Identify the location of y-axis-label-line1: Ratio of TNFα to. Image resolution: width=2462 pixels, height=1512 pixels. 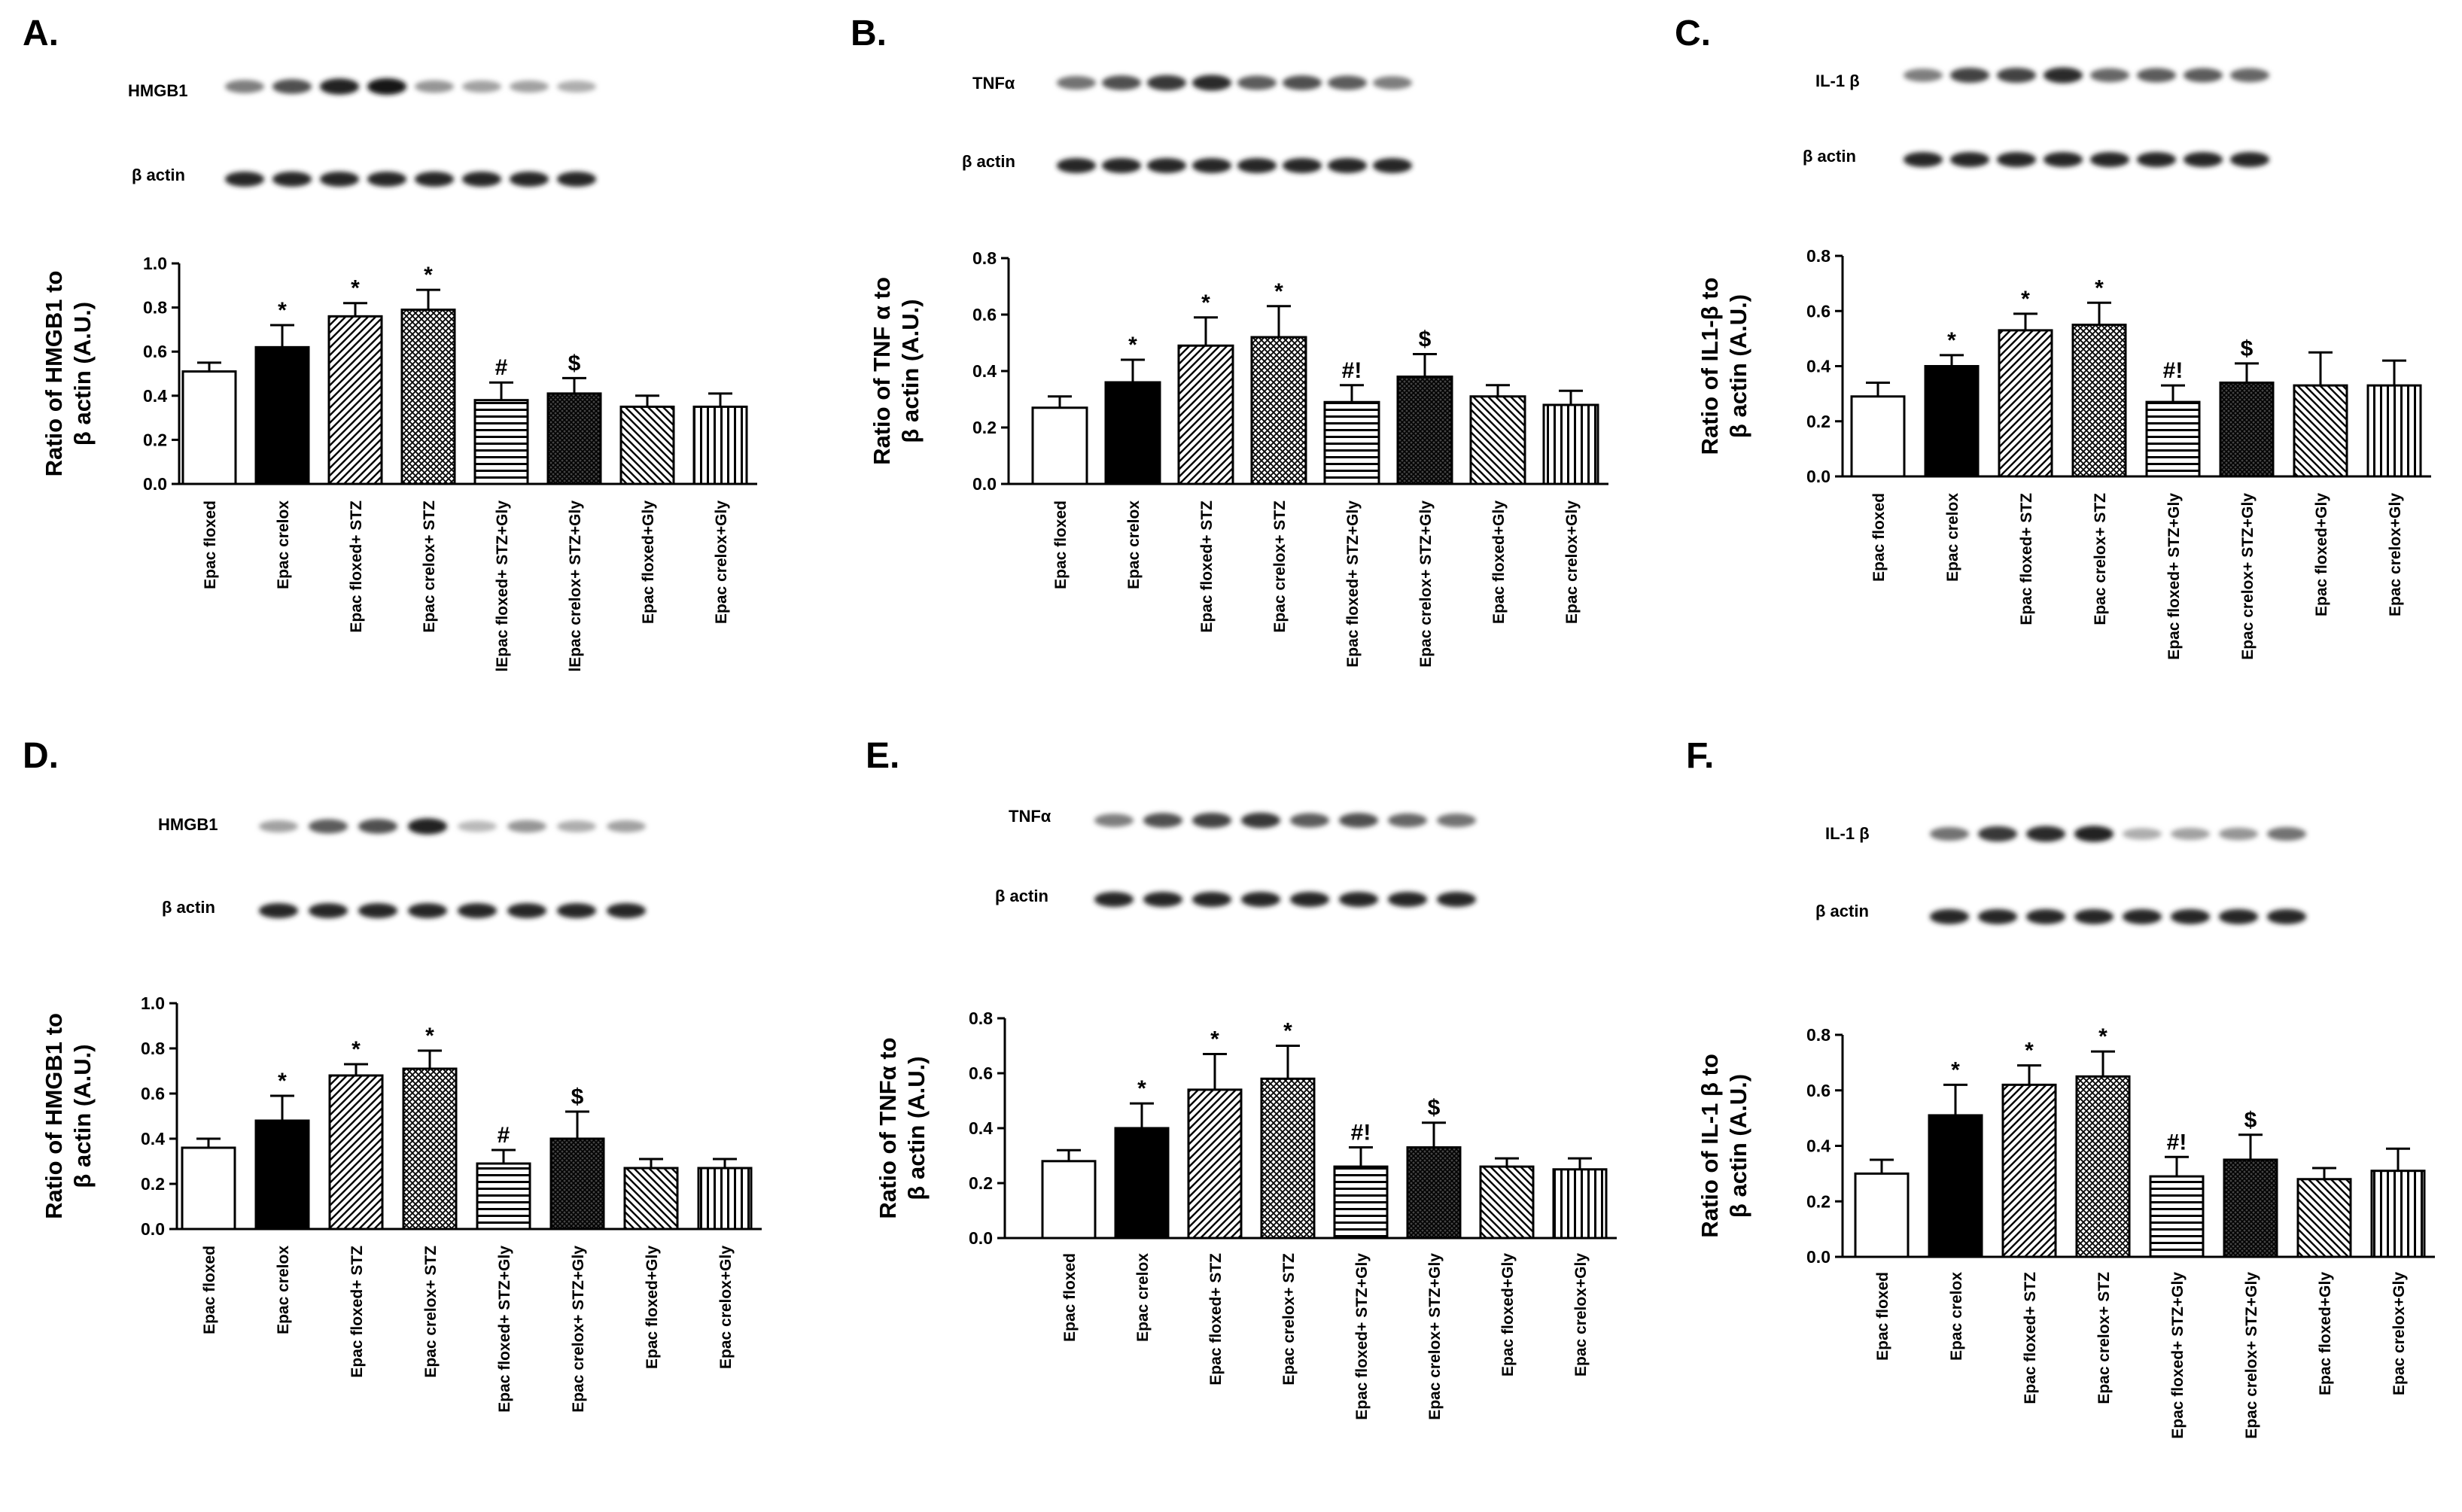
(888, 1127).